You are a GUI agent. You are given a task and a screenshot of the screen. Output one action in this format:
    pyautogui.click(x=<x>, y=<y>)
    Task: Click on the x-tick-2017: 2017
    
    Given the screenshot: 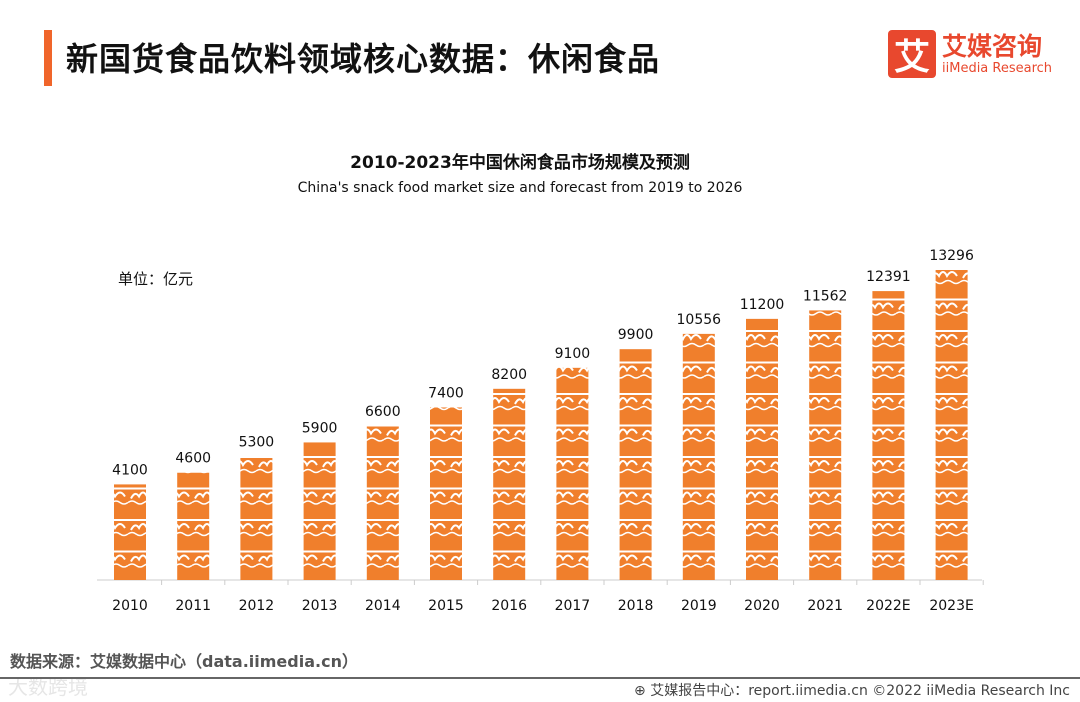 What is the action you would take?
    pyautogui.click(x=573, y=606)
    